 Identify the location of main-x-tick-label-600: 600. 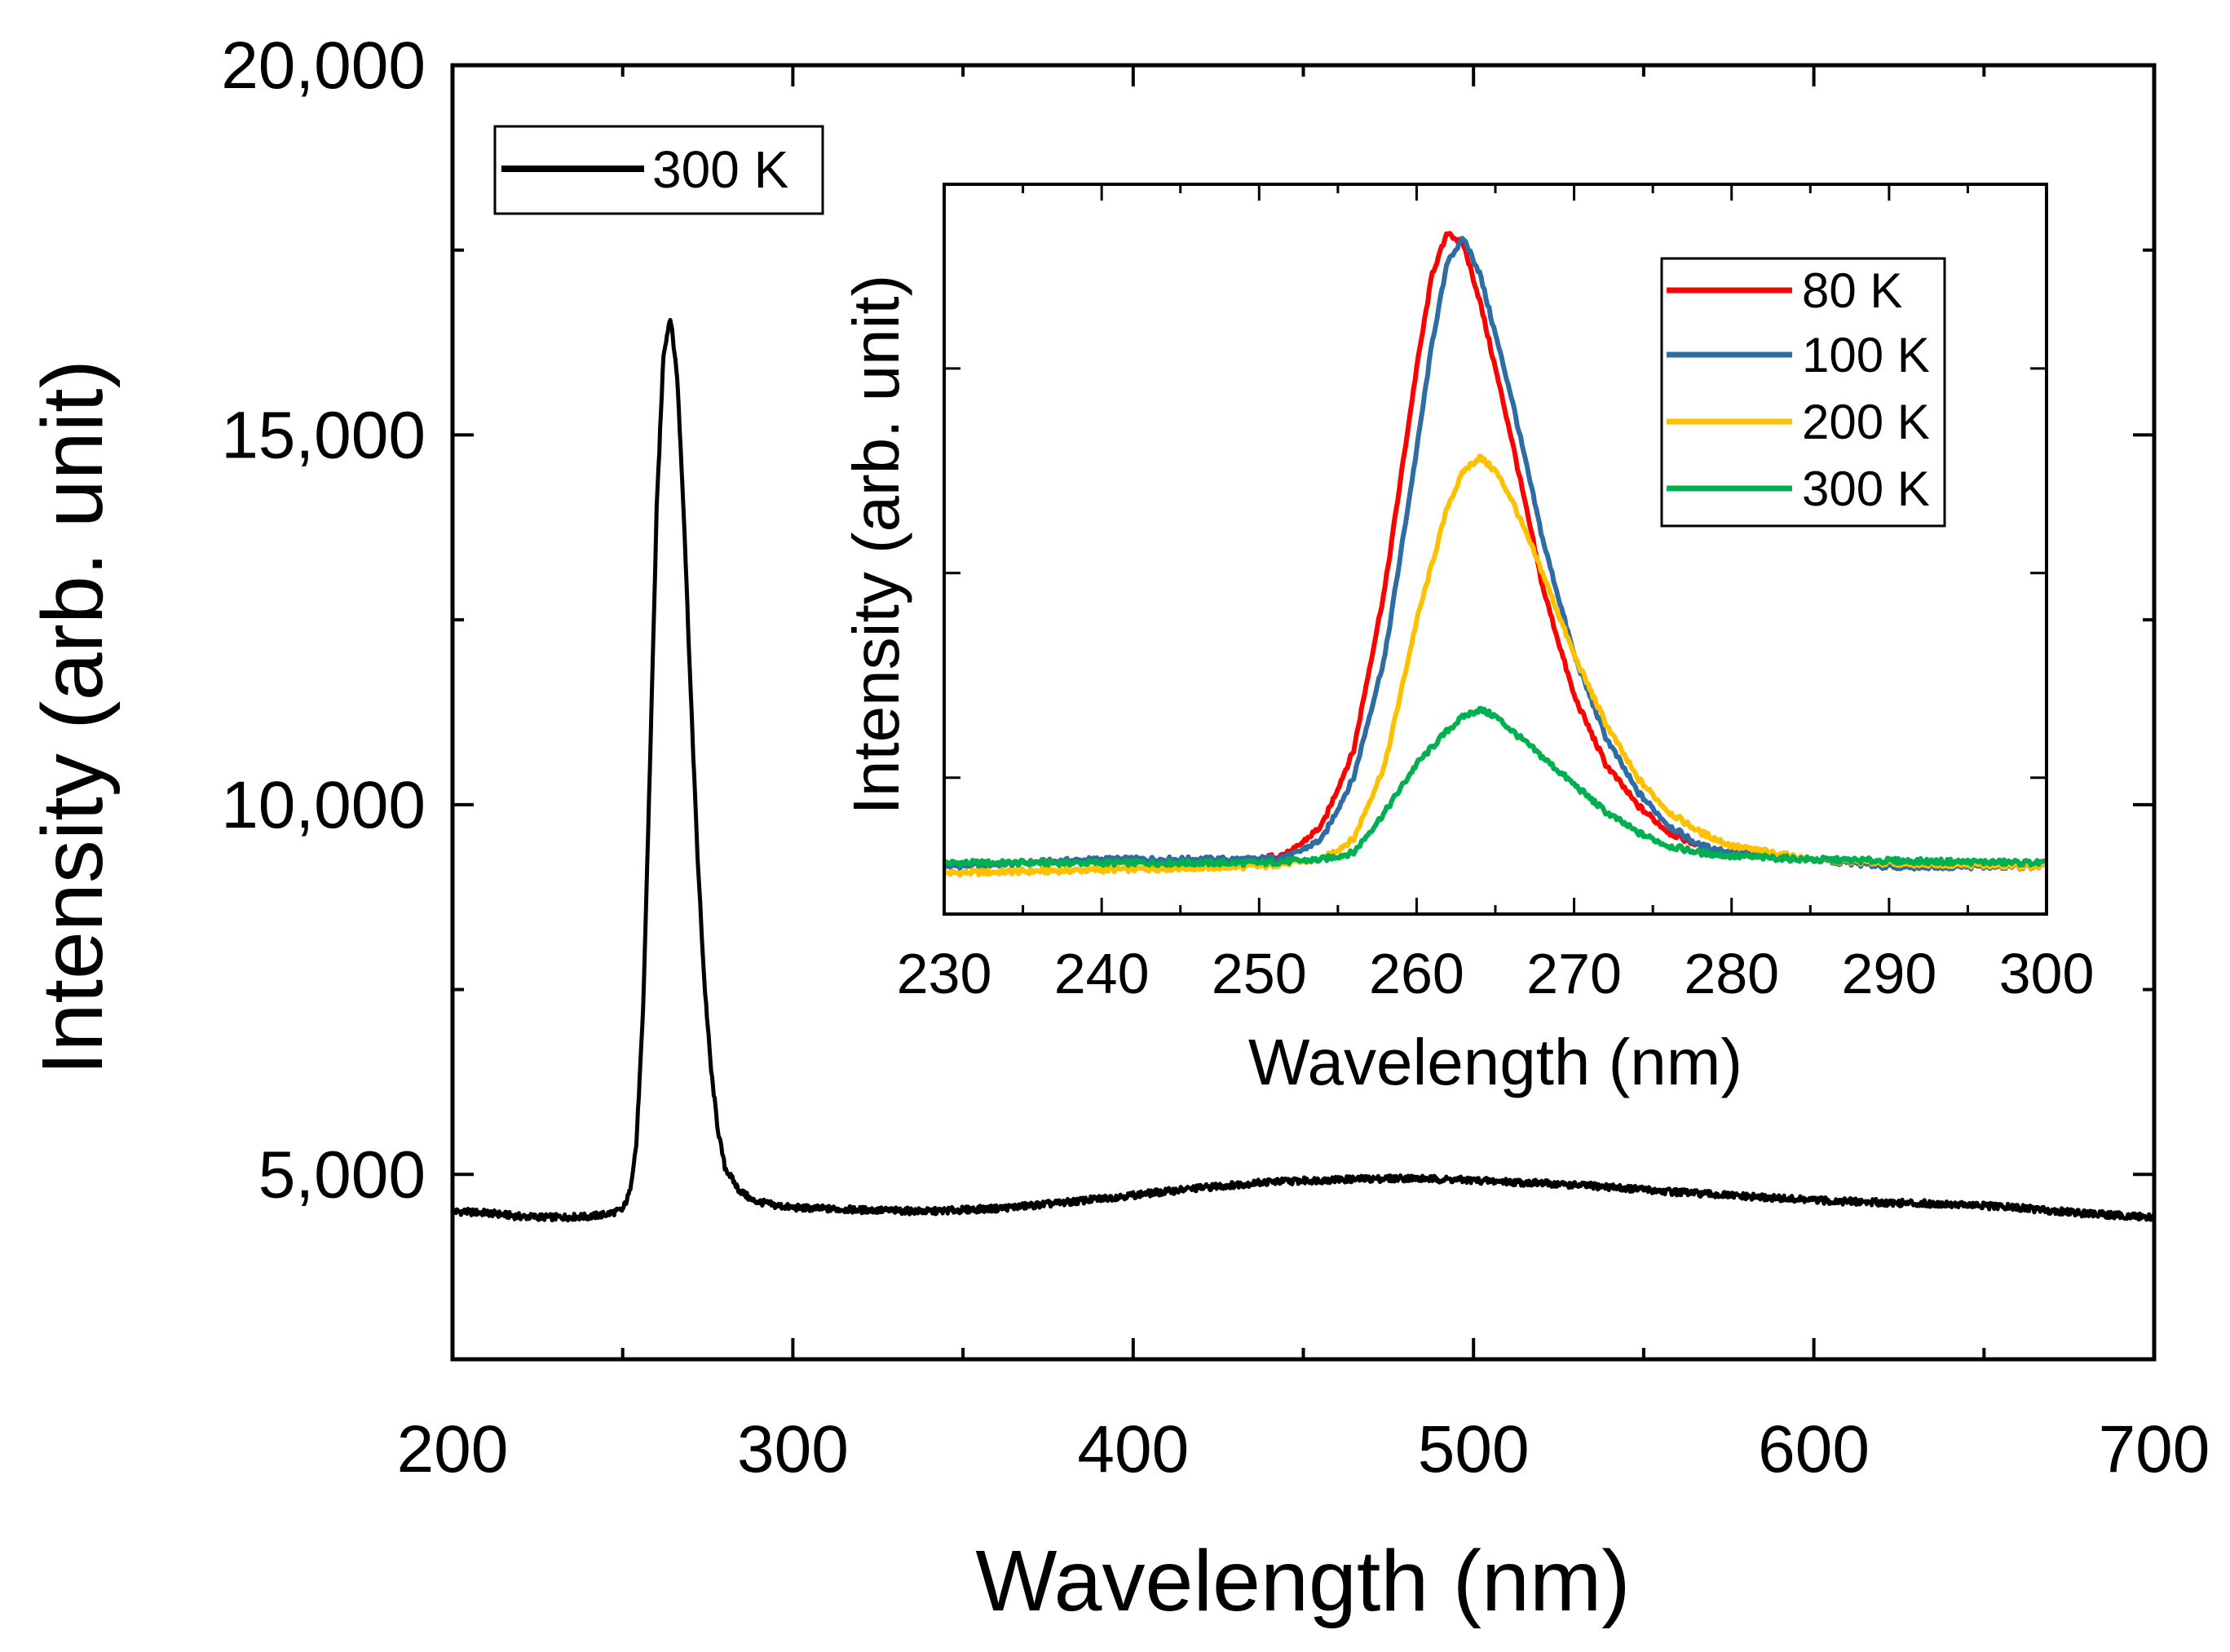
(1814, 1449).